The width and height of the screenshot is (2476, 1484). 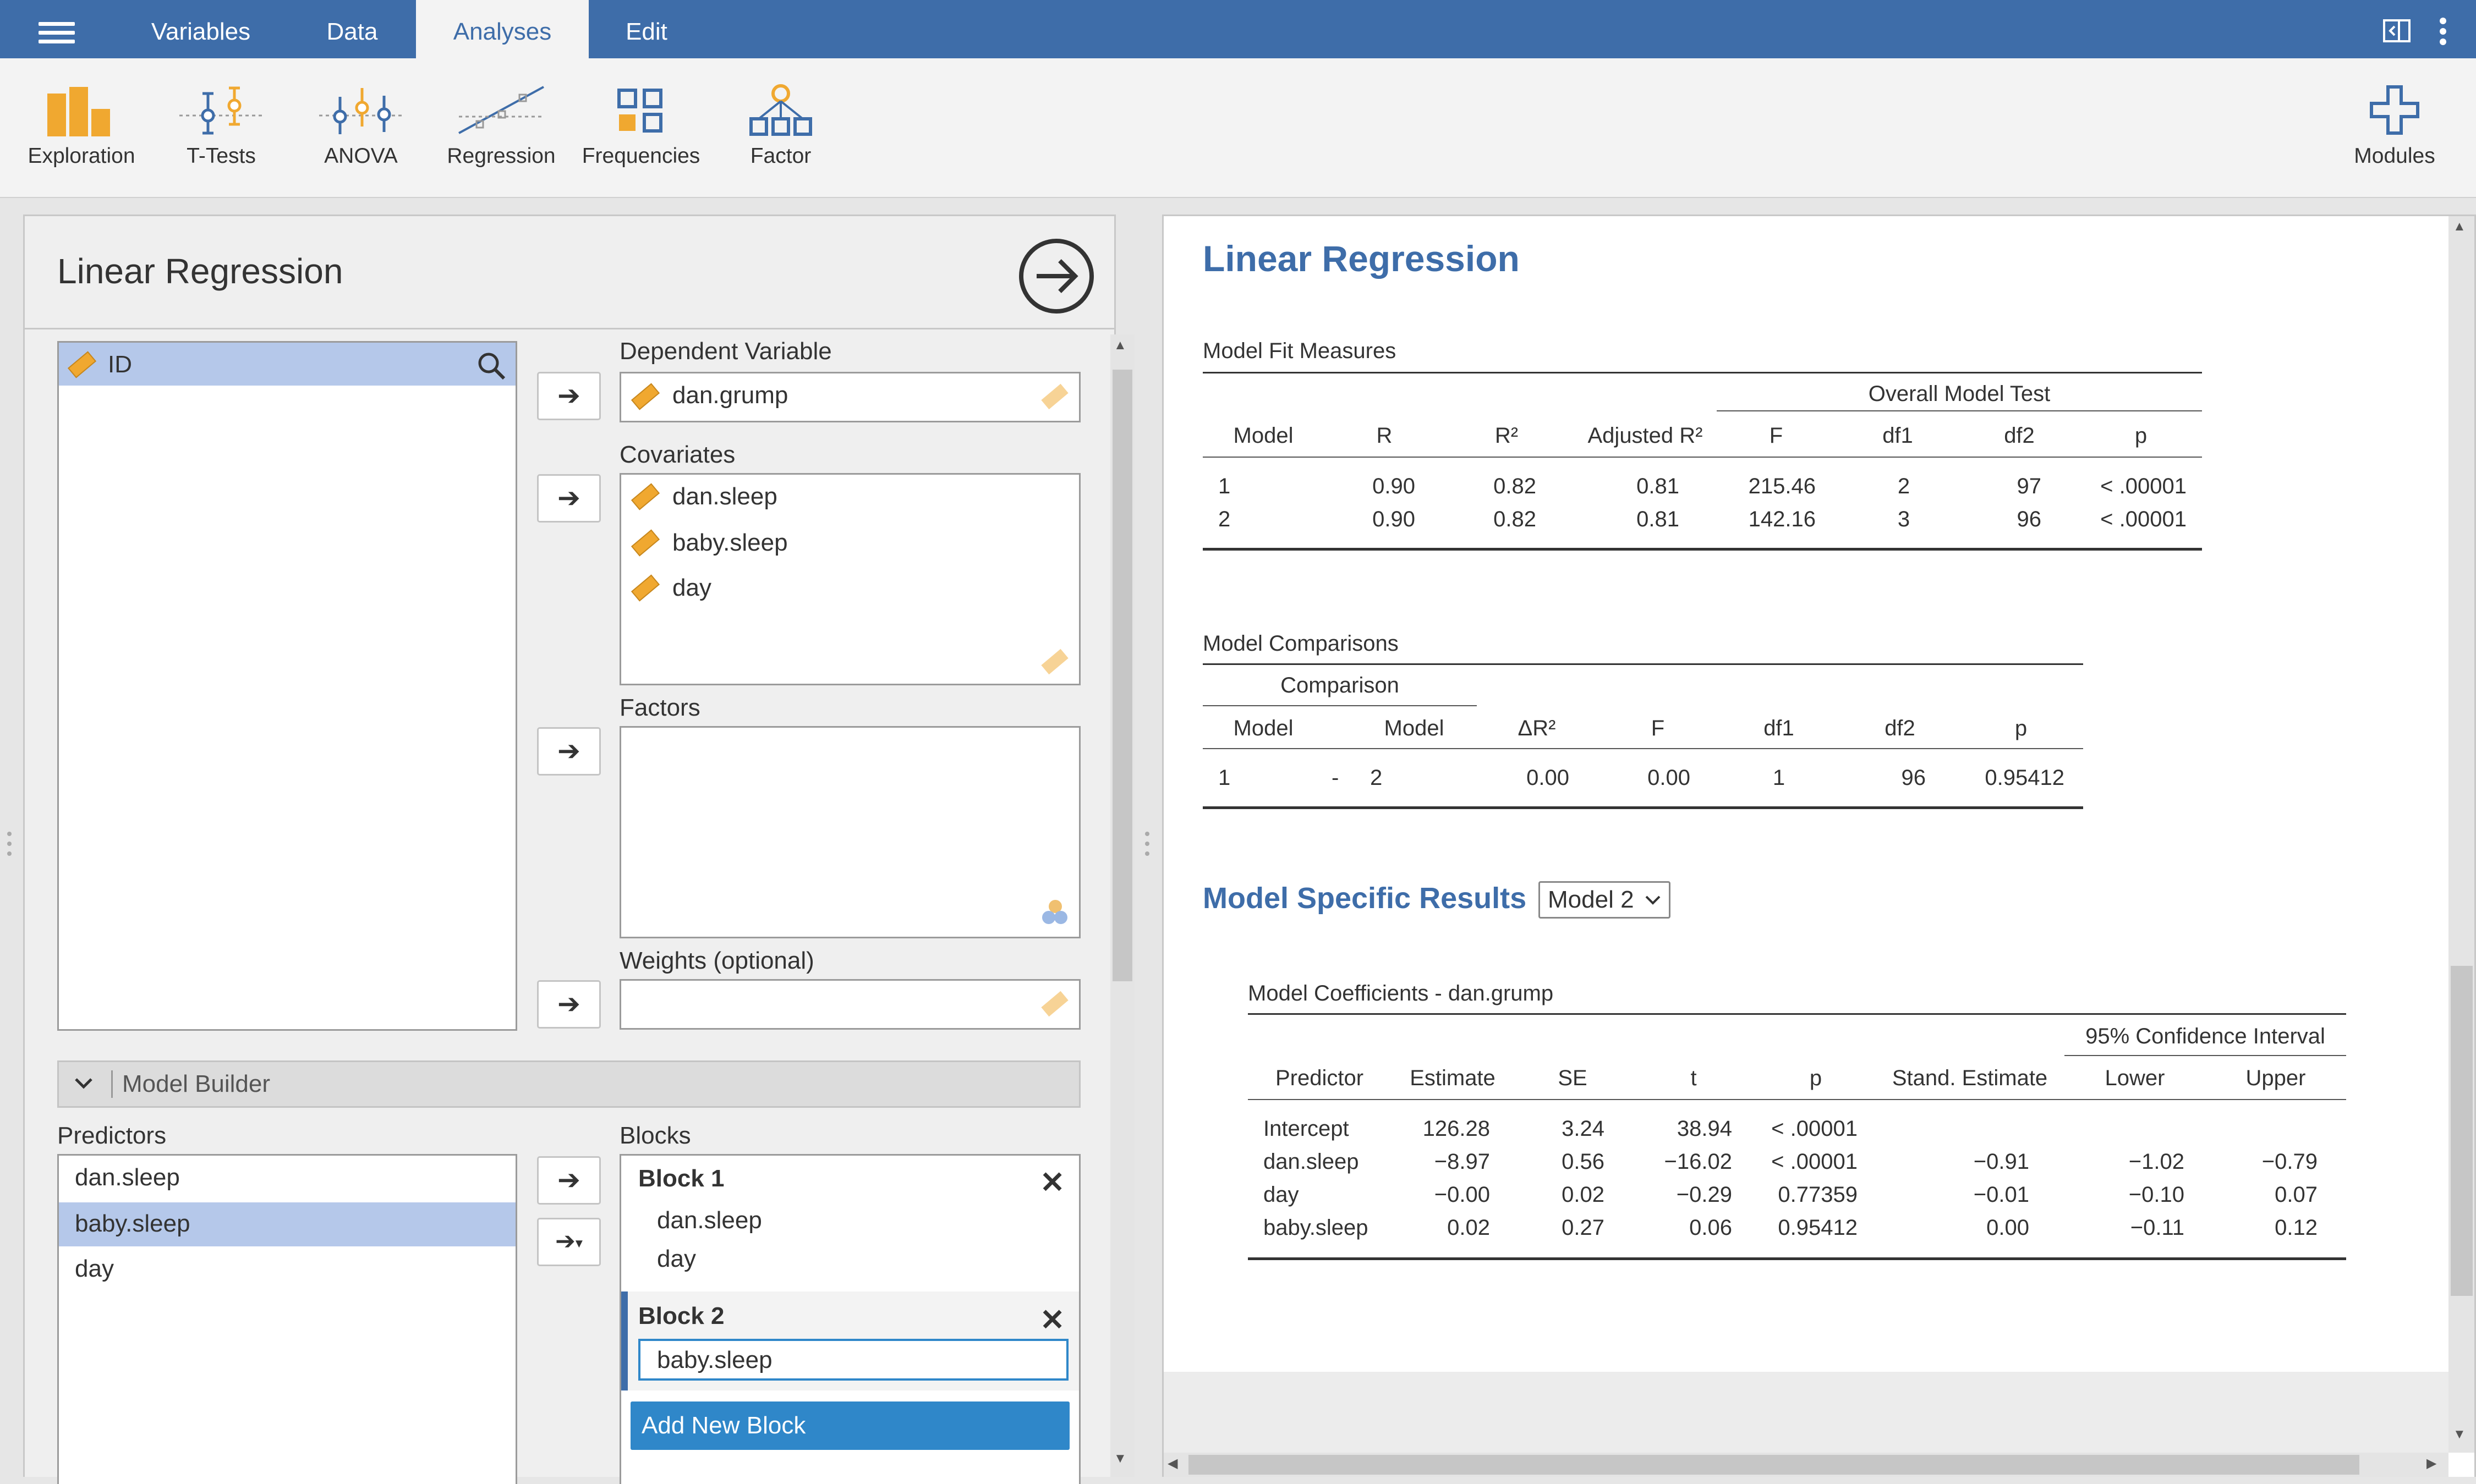 What do you see at coordinates (1056, 276) in the screenshot?
I see `run-arrow-icon` at bounding box center [1056, 276].